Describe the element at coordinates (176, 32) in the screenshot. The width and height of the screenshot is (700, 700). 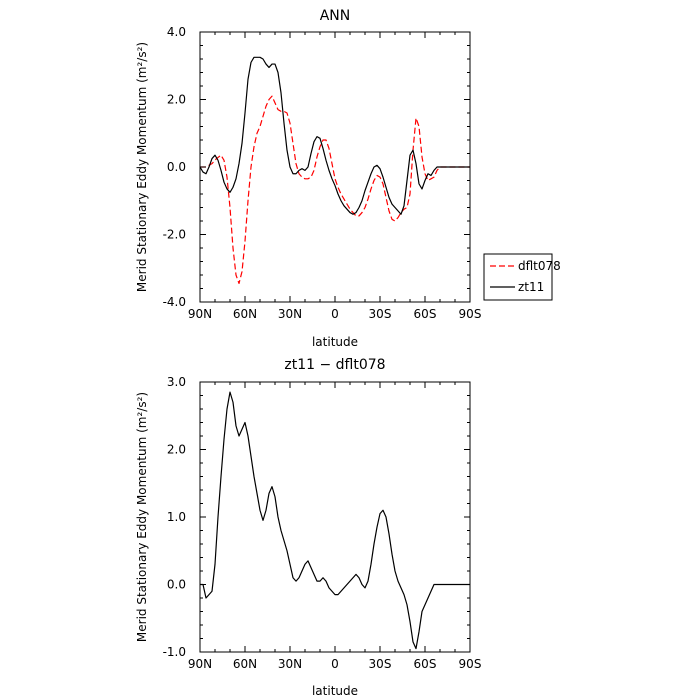
I see `top-y-tick-label: 4.0` at that location.